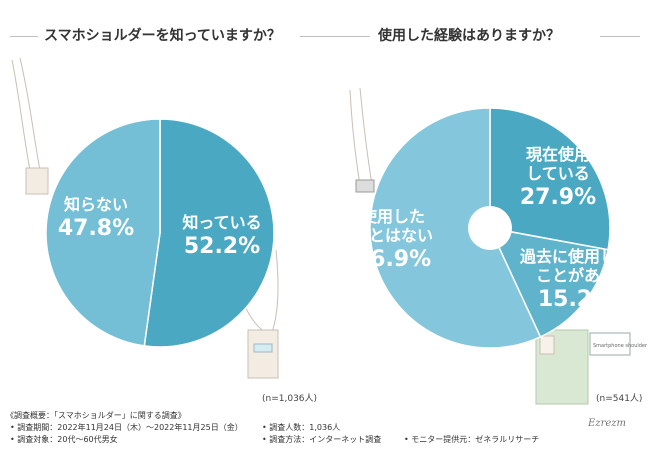 The width and height of the screenshot is (650, 450). I want to click on pie1-value-2: 47.8%, so click(96, 228).